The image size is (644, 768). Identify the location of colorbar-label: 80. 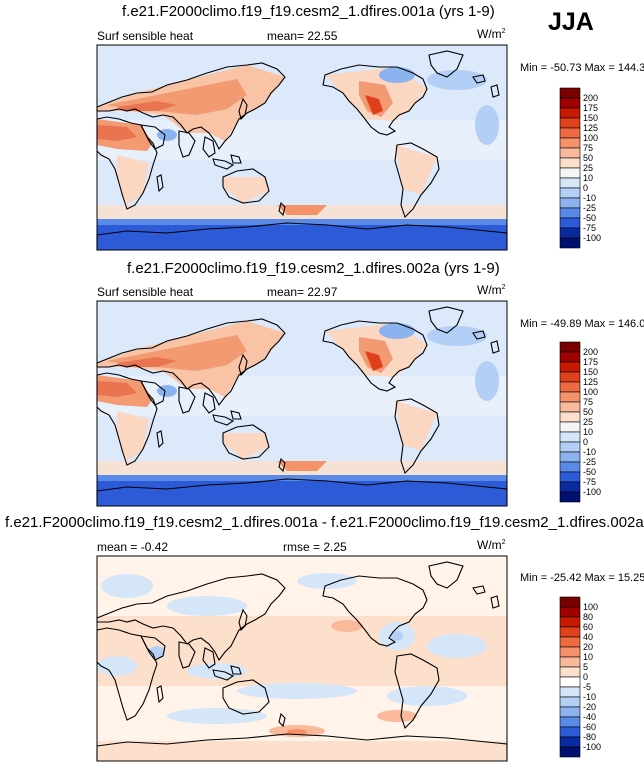
(588, 617).